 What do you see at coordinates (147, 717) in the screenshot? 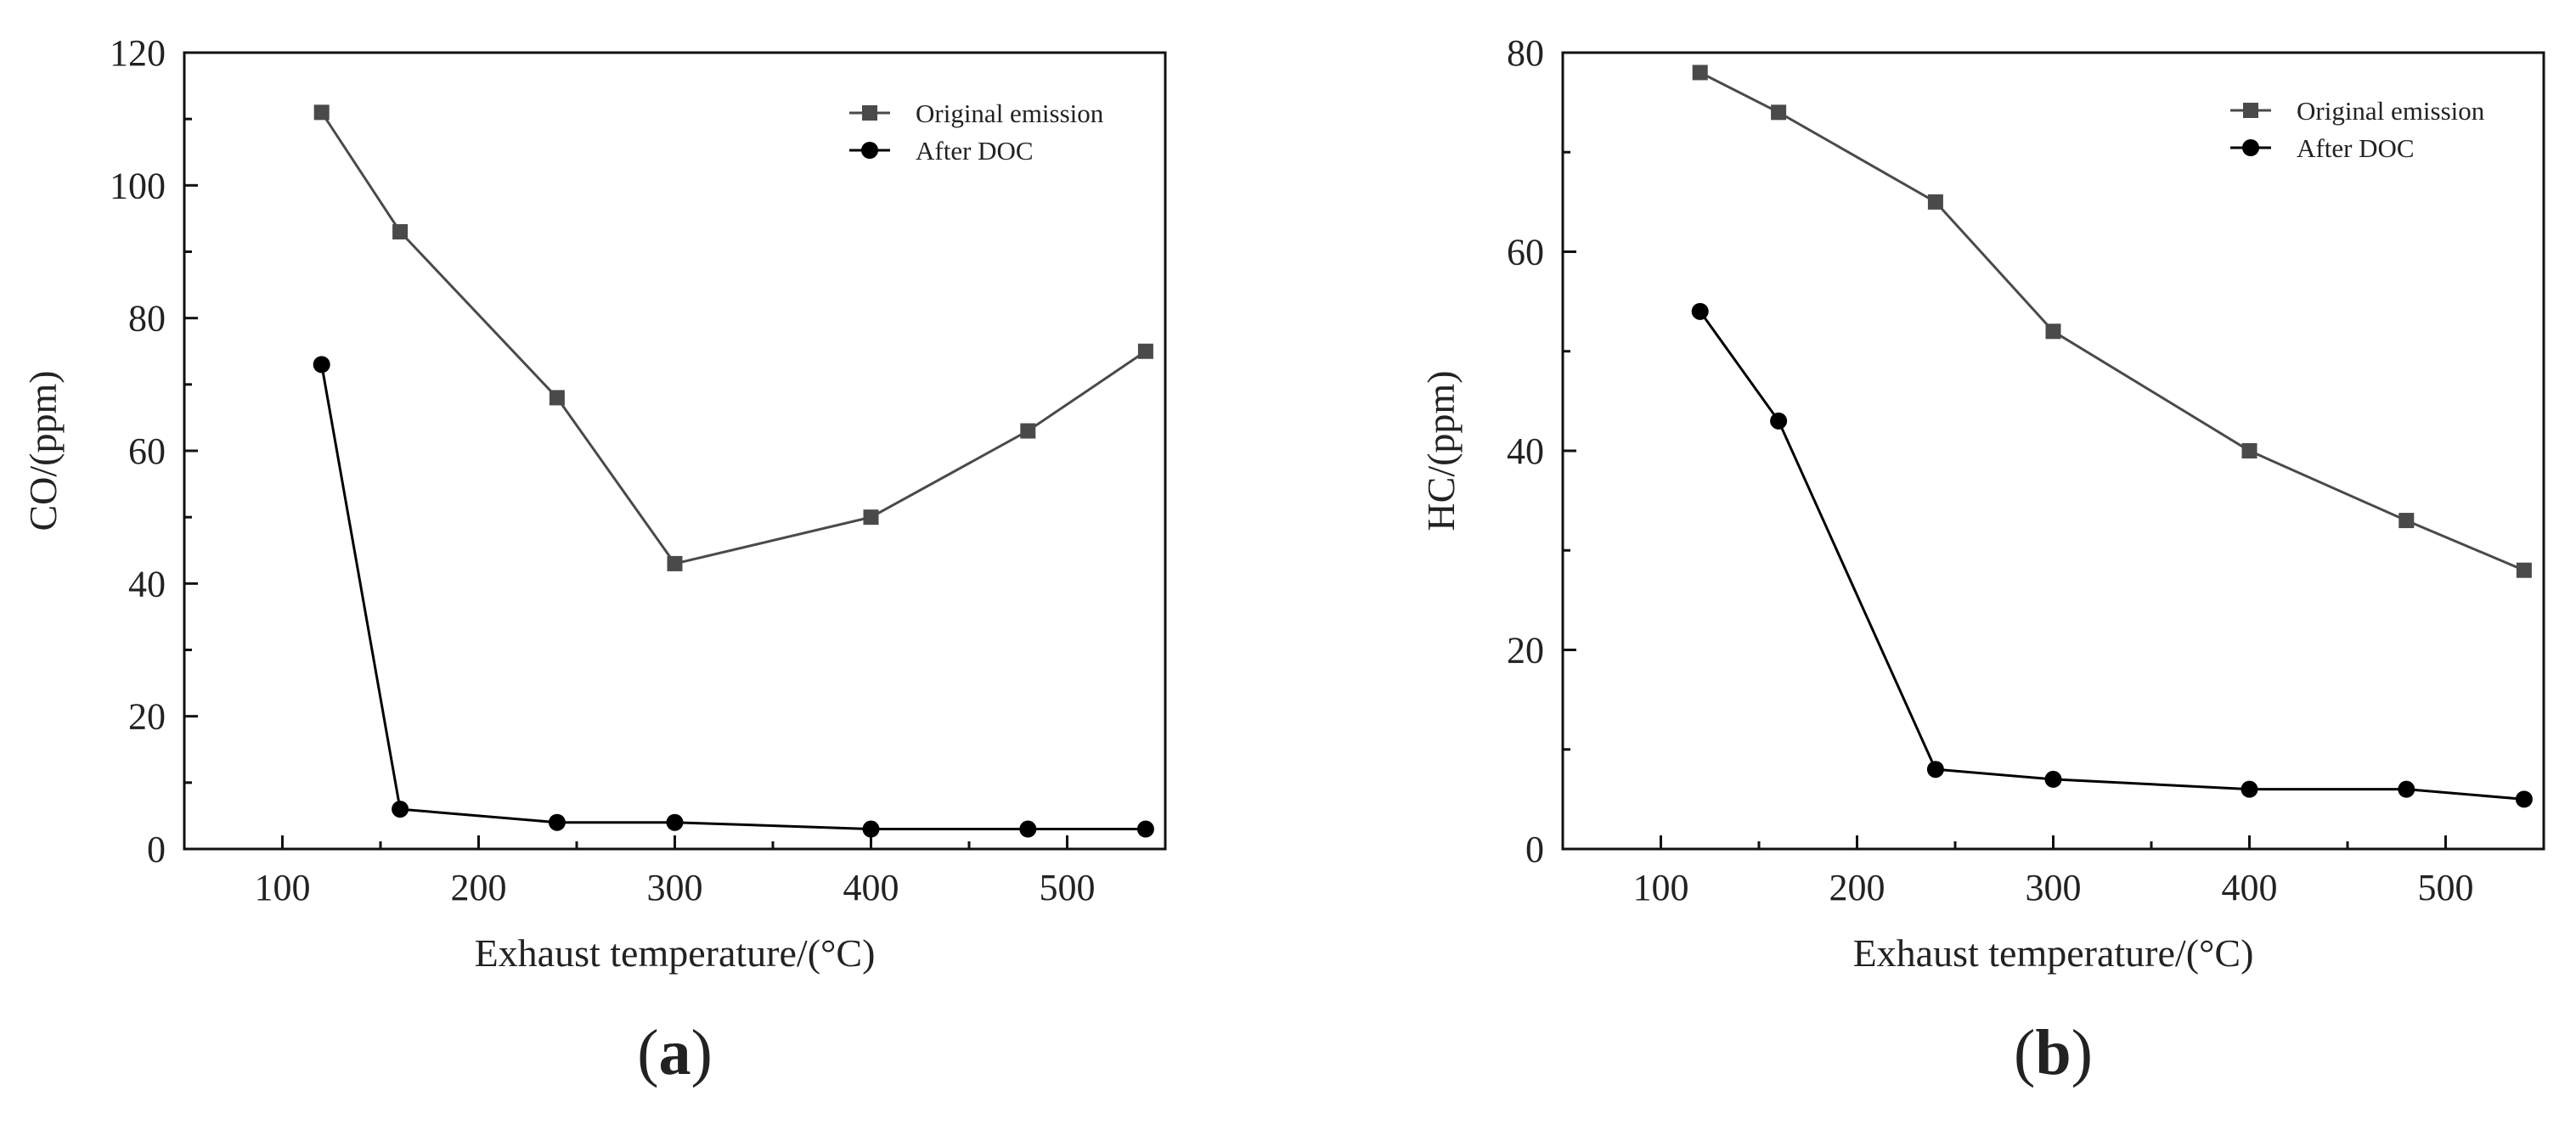
I see `chart0-y-tick-label-20: 20` at bounding box center [147, 717].